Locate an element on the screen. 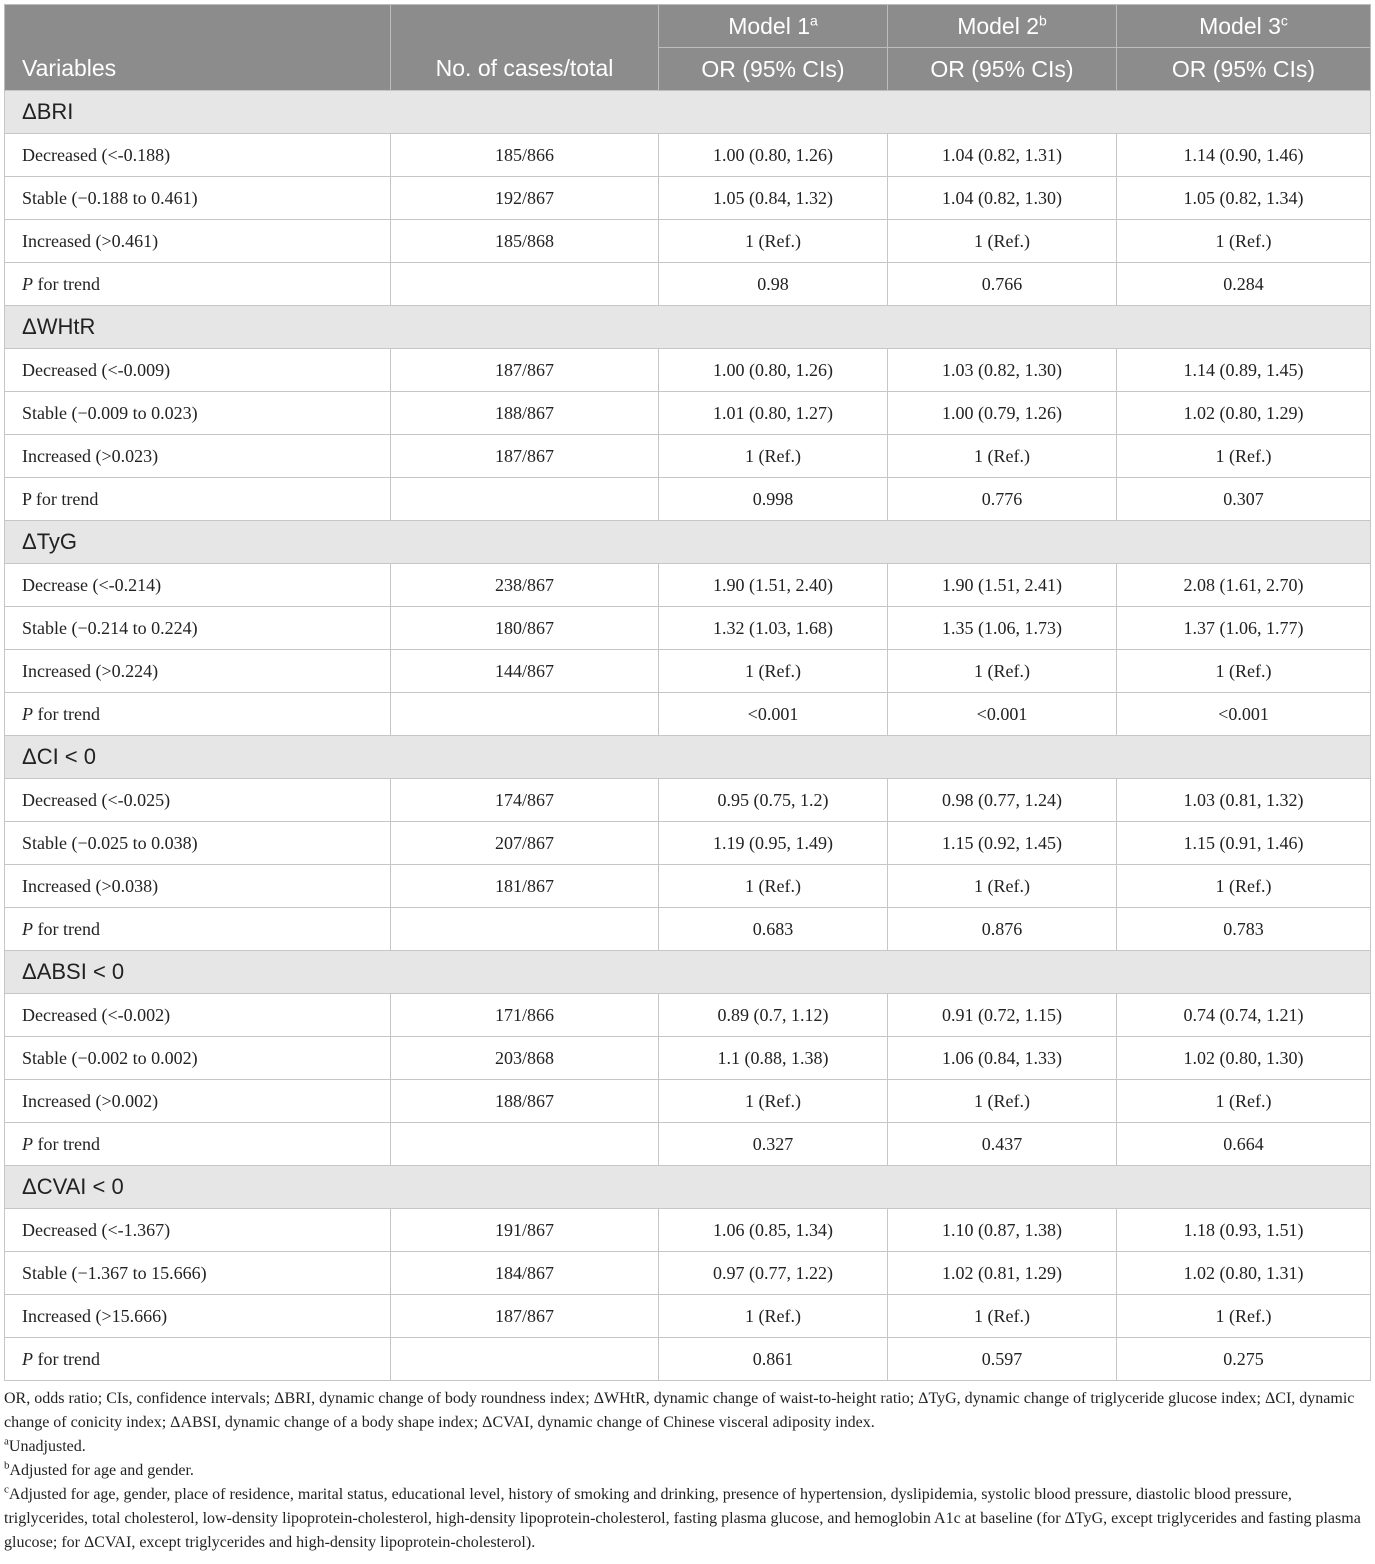 This screenshot has height=1564, width=1375. cell-model-1: 1.19 (0.95, 1.49) is located at coordinates (773, 843).